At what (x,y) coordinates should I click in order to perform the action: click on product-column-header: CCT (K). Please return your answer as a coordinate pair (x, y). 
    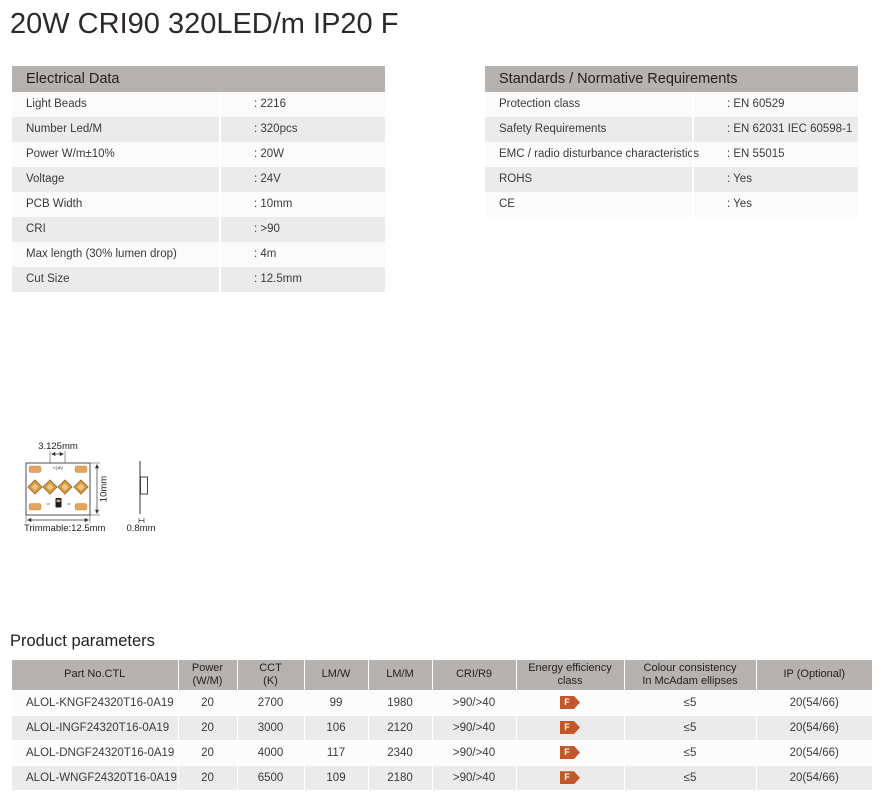
    Looking at the image, I should click on (270, 675).